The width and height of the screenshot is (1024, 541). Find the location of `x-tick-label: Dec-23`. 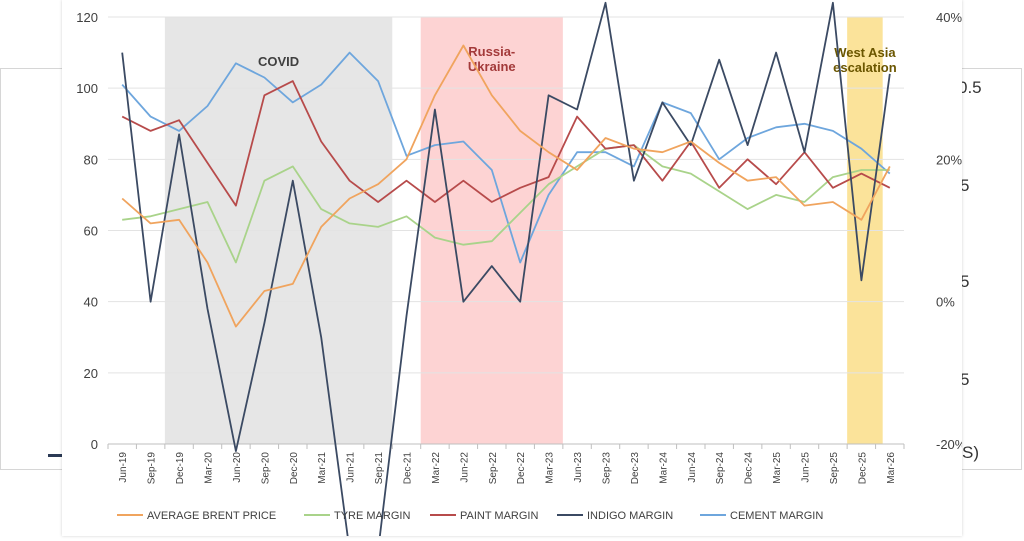

x-tick-label: Dec-23 is located at coordinates (635, 468).